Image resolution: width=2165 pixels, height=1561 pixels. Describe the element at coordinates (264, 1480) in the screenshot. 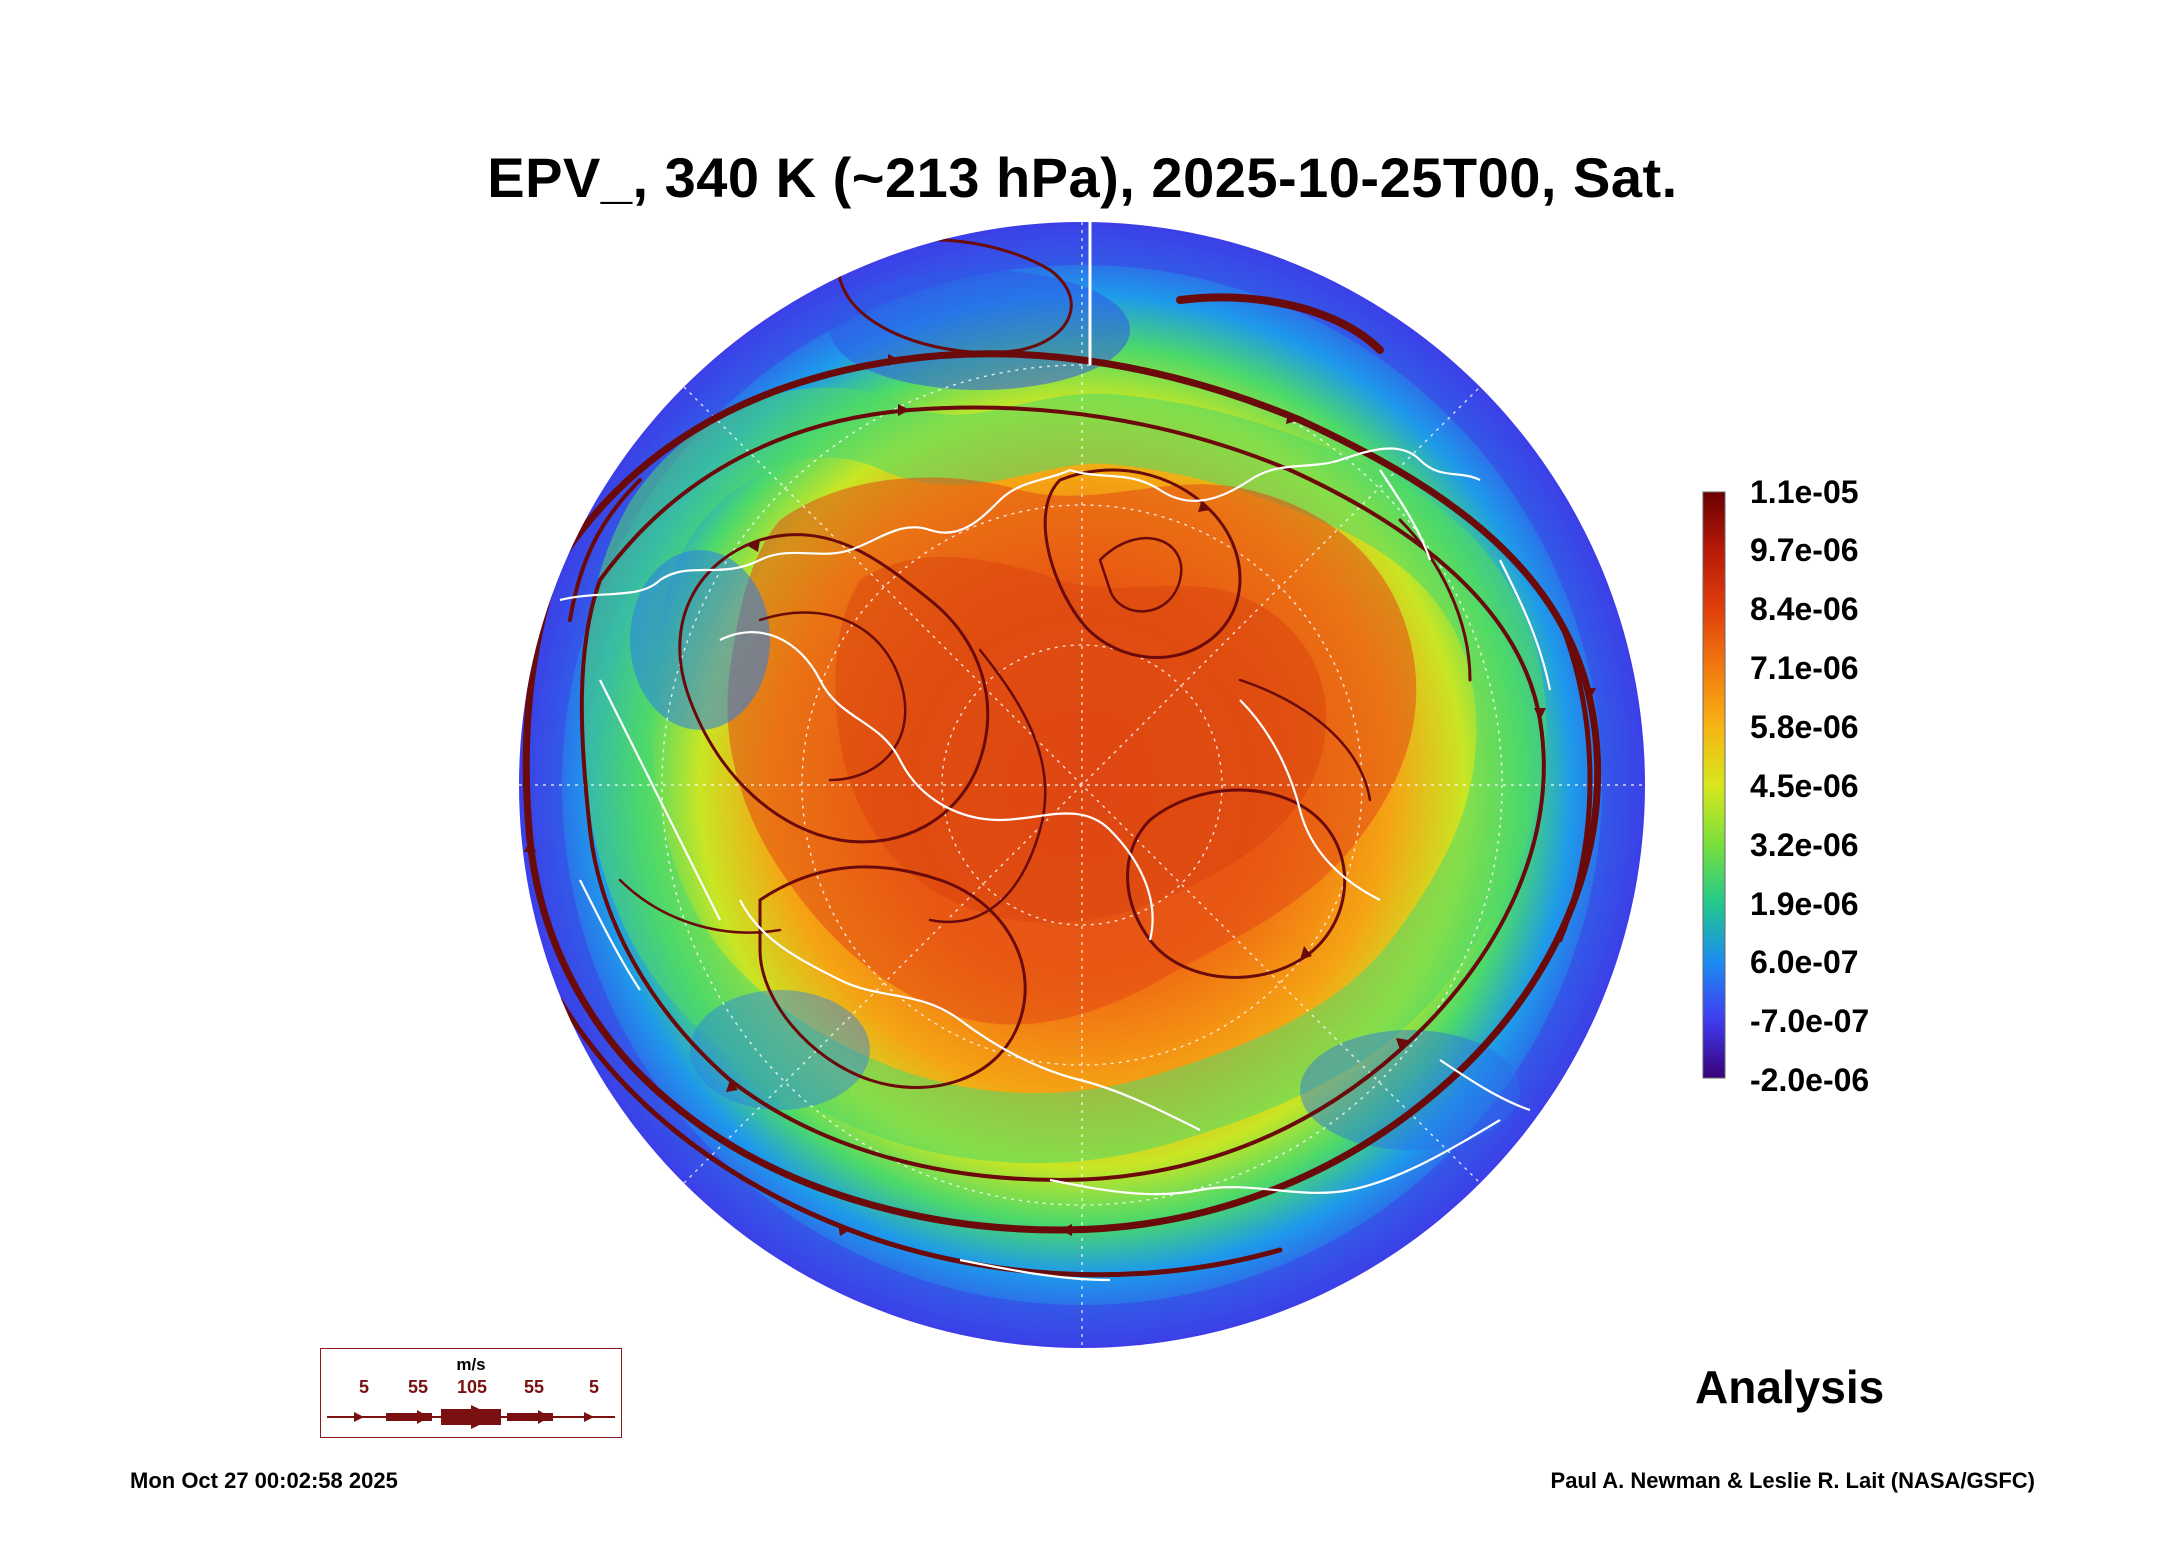

I see `timestamp: Mon Oct 27 00:02:58 2025` at that location.